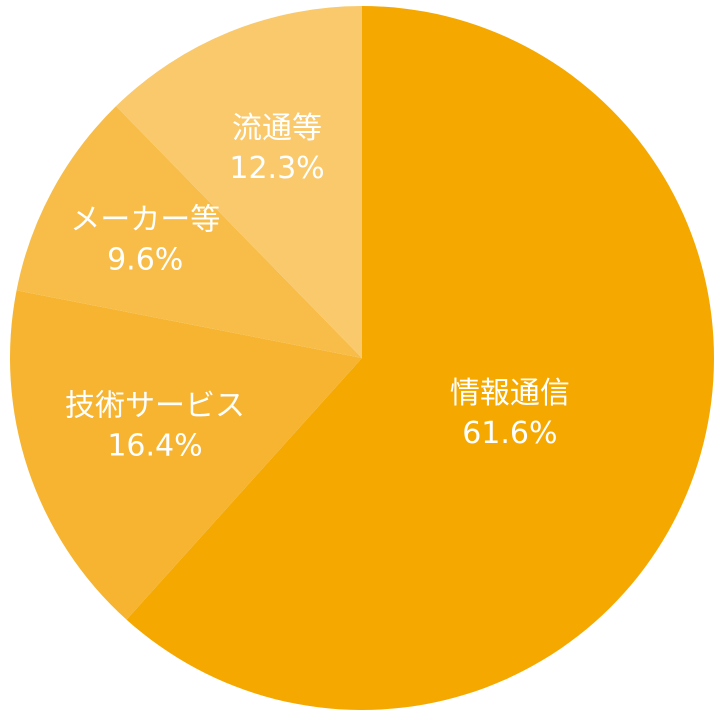 The height and width of the screenshot is (720, 728). What do you see at coordinates (276, 168) in the screenshot?
I see `slice-value: 12.3%` at bounding box center [276, 168].